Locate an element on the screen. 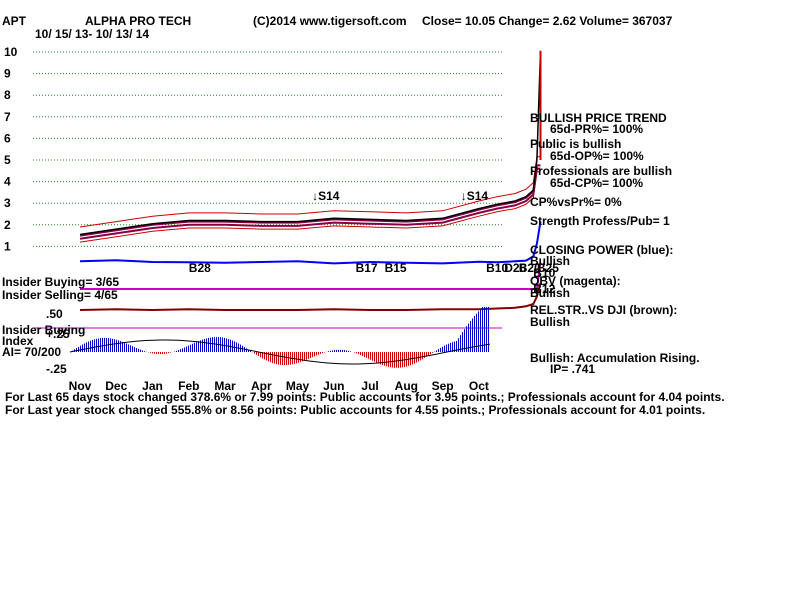 The width and height of the screenshot is (800, 605). insider-ai-label: AI= 70/200 is located at coordinates (31, 352).